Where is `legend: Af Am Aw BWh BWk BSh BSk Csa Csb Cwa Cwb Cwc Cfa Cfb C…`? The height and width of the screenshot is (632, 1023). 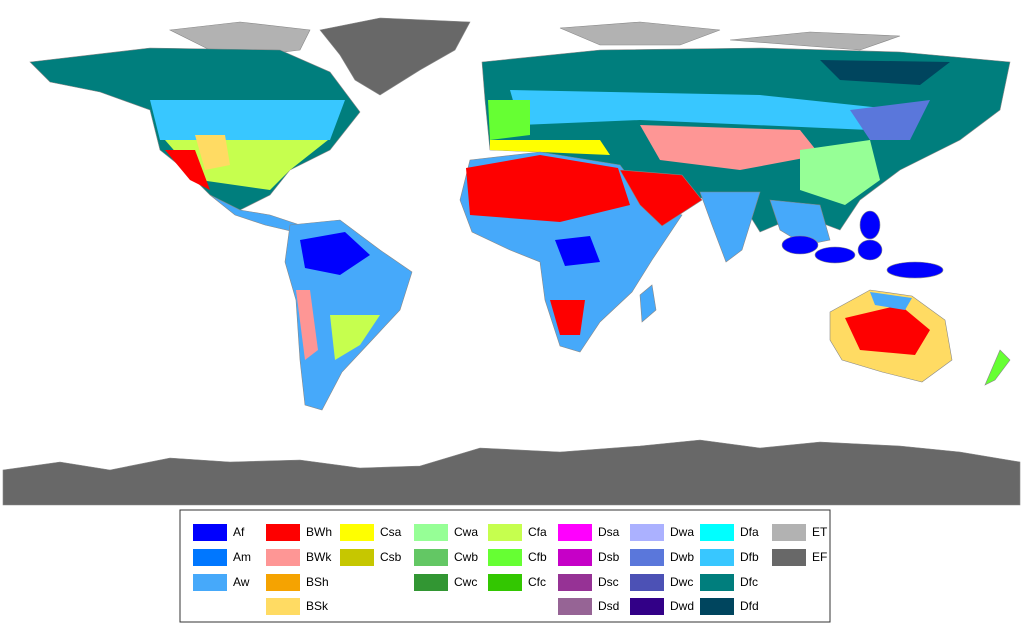
legend: Af Am Aw BWh BWk BSh BSk Csa Csb Cwa Cwb Cwc Cfa Cfb C… is located at coordinates (505, 566).